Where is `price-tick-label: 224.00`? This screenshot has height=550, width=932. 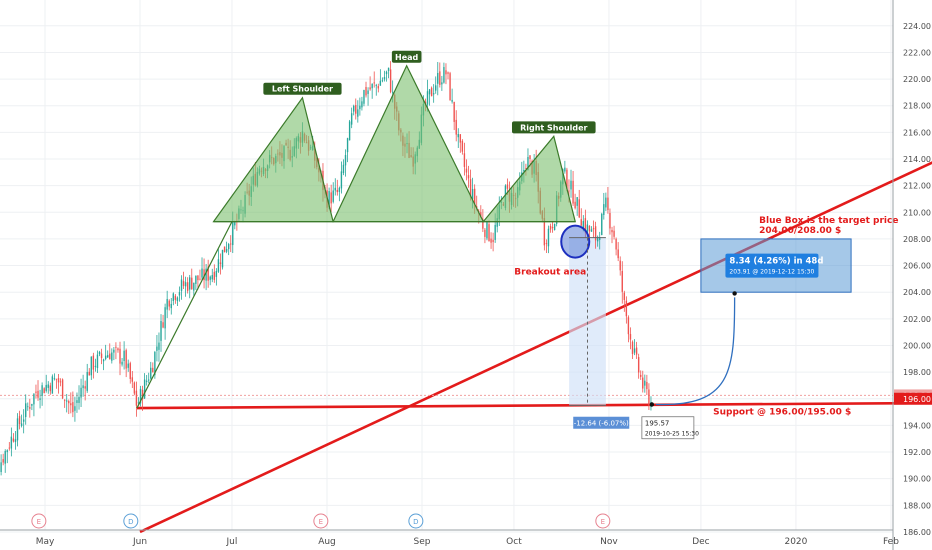
price-tick-label: 224.00 is located at coordinates (917, 26).